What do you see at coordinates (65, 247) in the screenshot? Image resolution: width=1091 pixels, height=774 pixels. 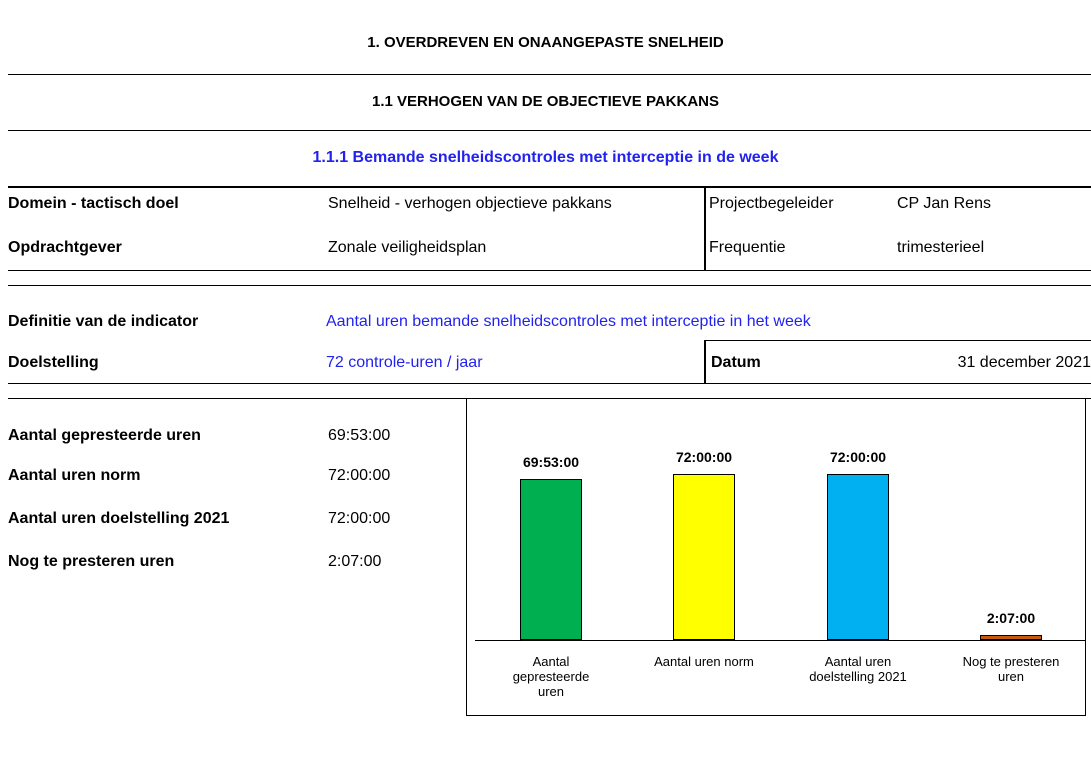 I see `label: Opdrachtgever` at bounding box center [65, 247].